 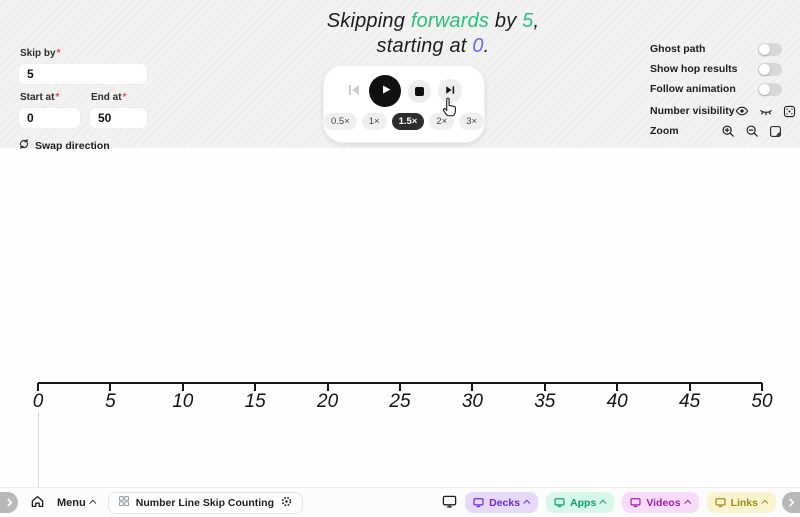 I want to click on show-hop-results-toggle, so click(x=770, y=69).